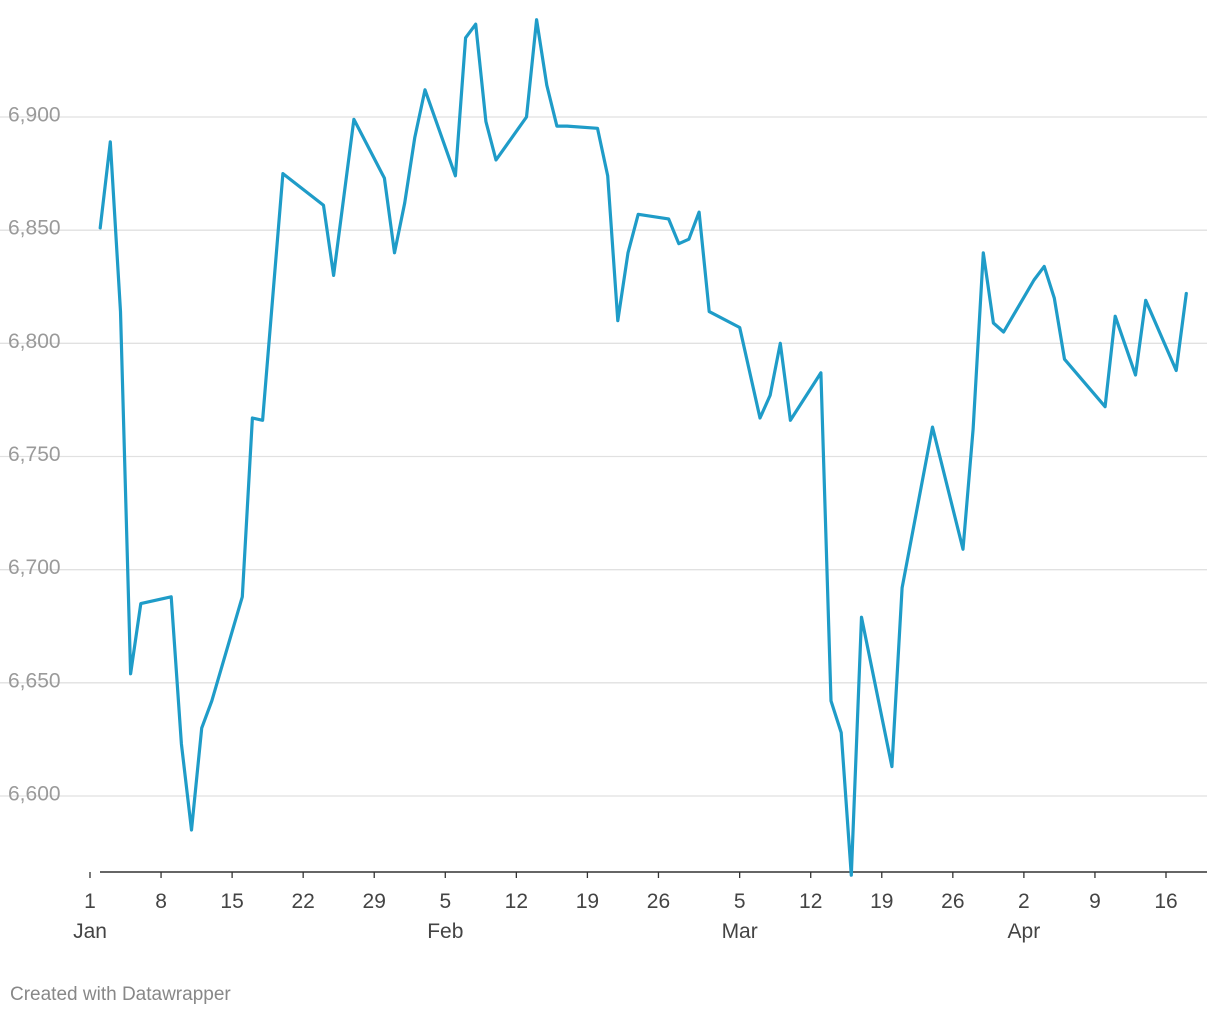  What do you see at coordinates (1165, 901) in the screenshot?
I see `x-tick-label: 16` at bounding box center [1165, 901].